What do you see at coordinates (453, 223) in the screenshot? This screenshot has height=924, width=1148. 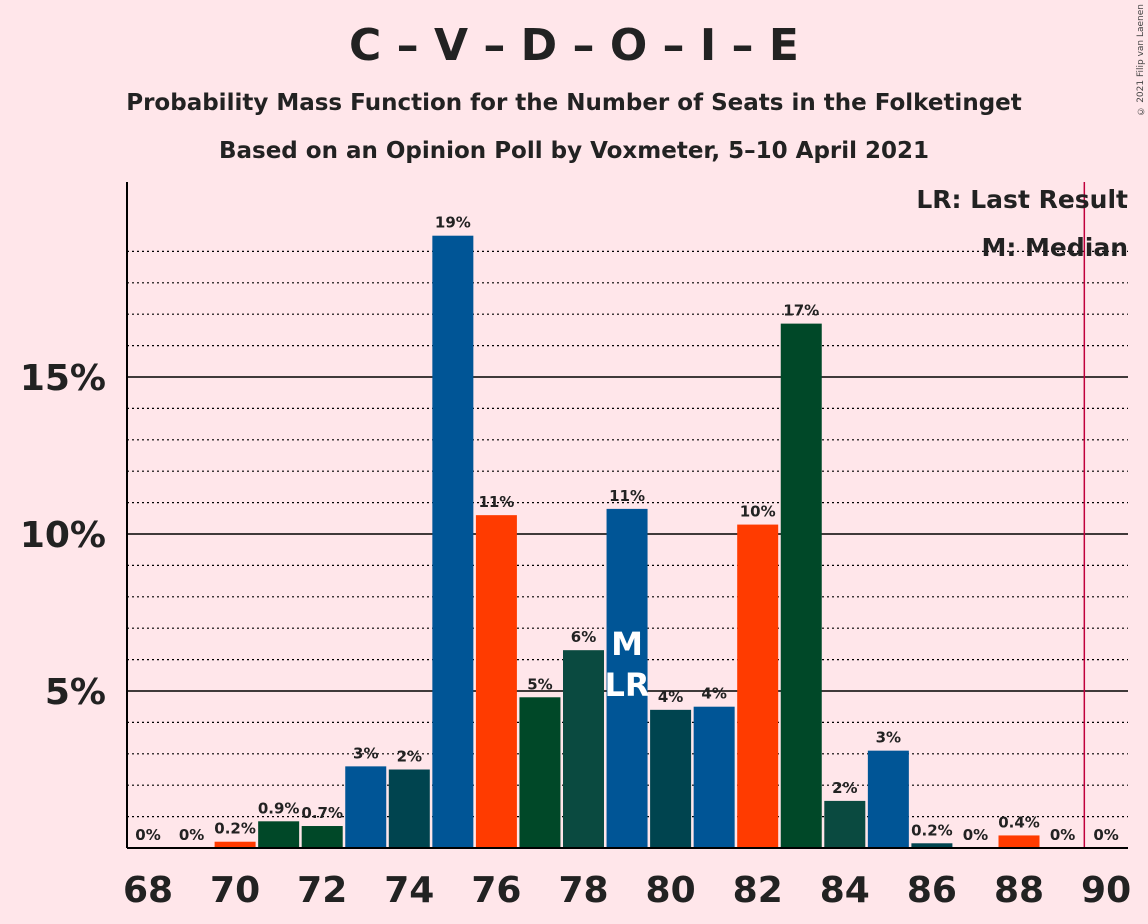 I see `data-label-seat-75: 19%` at bounding box center [453, 223].